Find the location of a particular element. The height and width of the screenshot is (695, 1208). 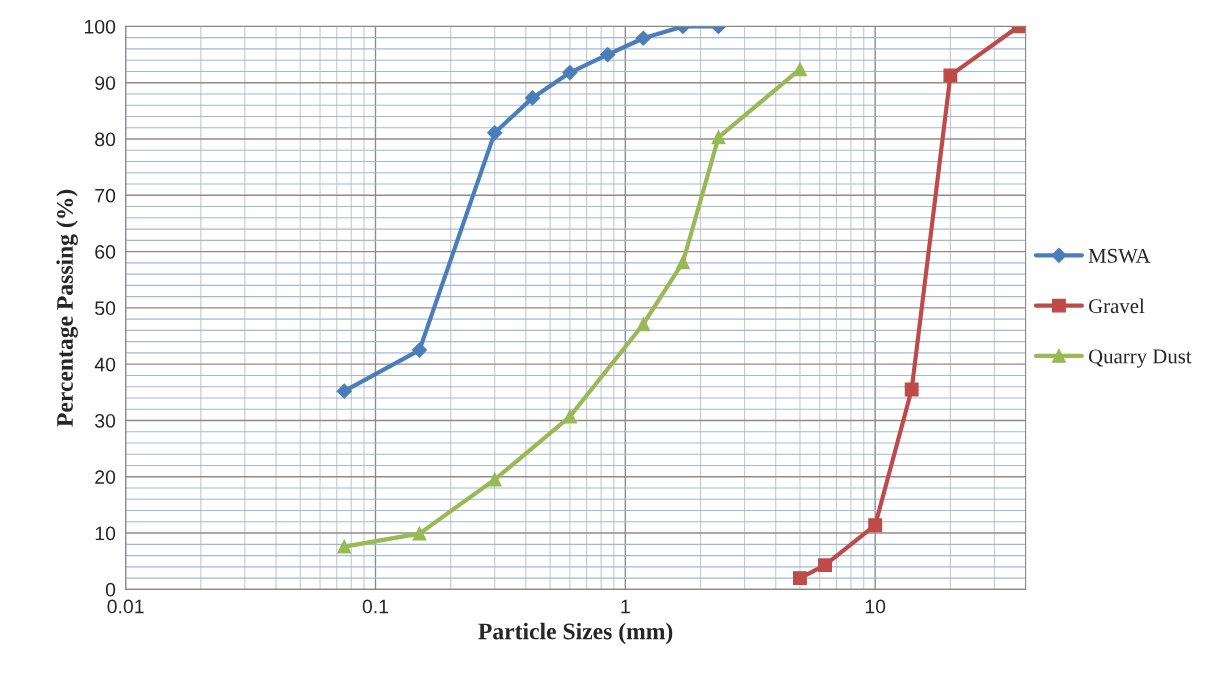

y-tick-label: 0 is located at coordinates (110, 589).